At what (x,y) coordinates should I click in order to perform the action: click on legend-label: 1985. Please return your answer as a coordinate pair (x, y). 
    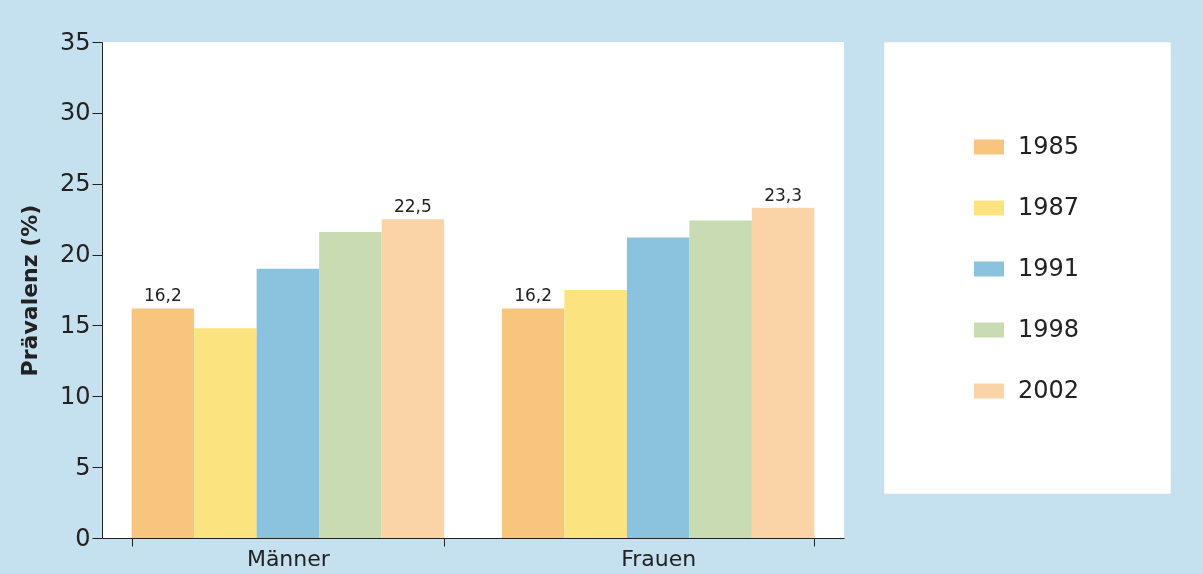
    Looking at the image, I should click on (1049, 146).